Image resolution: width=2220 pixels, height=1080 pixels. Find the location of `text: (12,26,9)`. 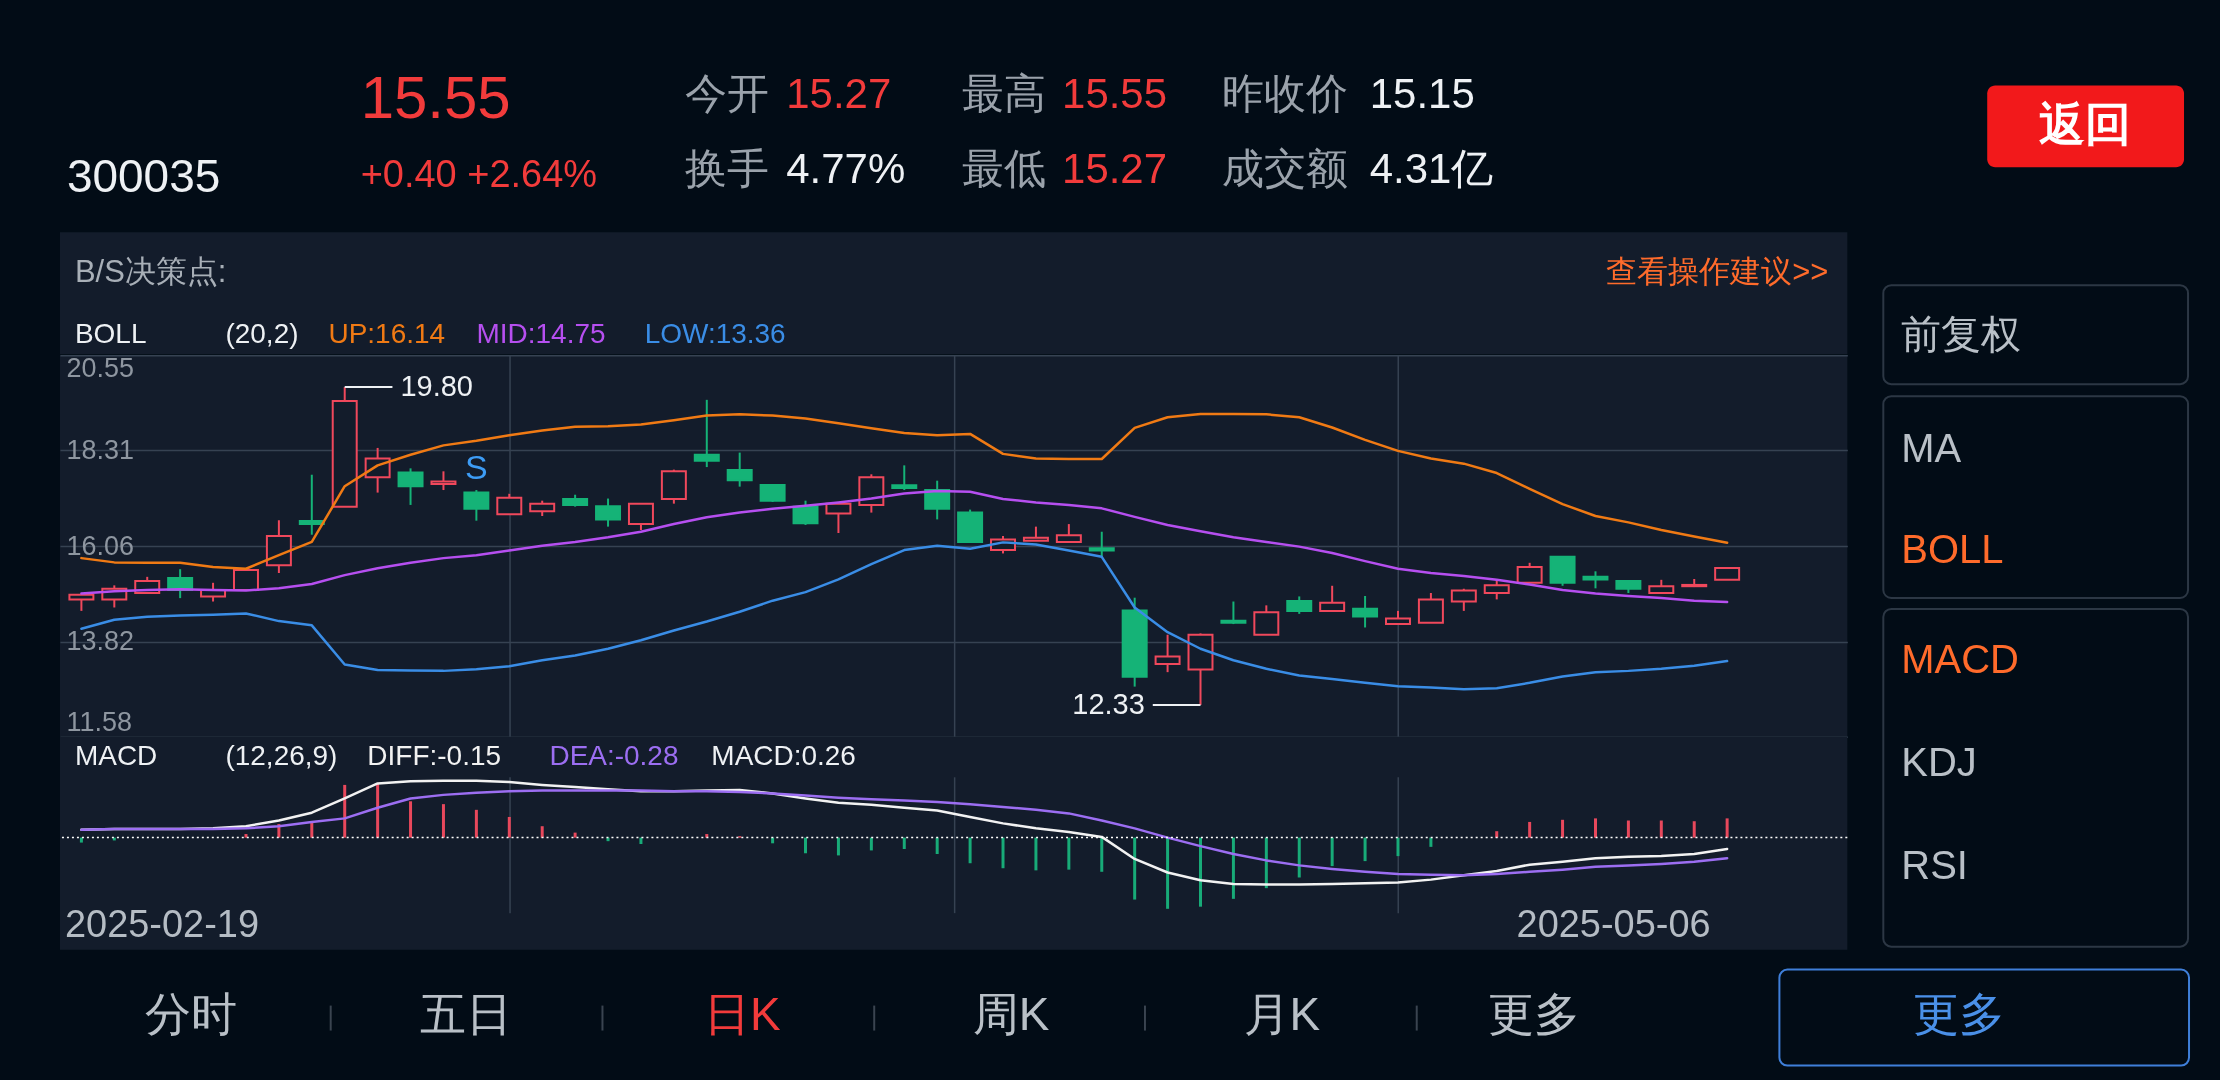

text: (12,26,9) is located at coordinates (281, 755).